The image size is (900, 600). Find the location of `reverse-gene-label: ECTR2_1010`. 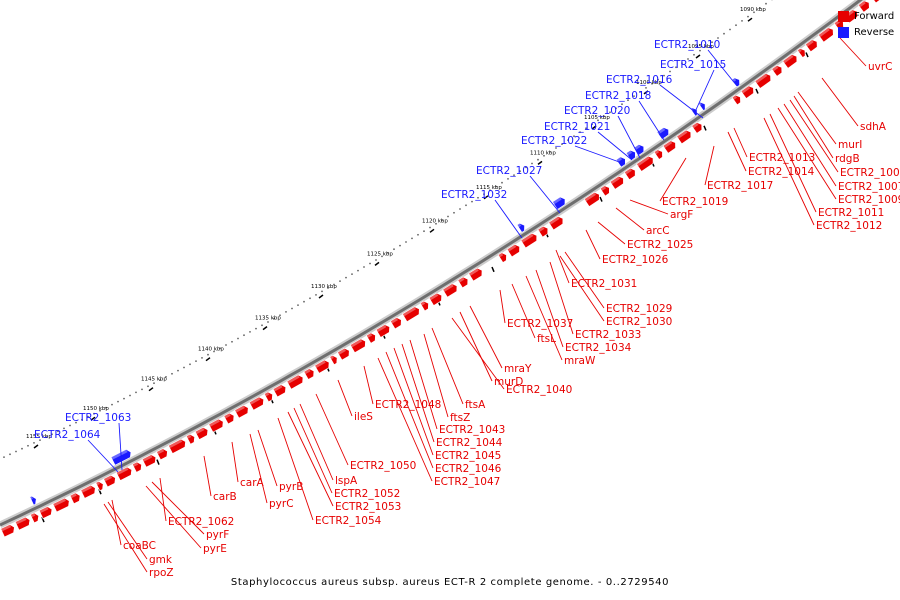

reverse-gene-label: ECTR2_1010 is located at coordinates (687, 45).